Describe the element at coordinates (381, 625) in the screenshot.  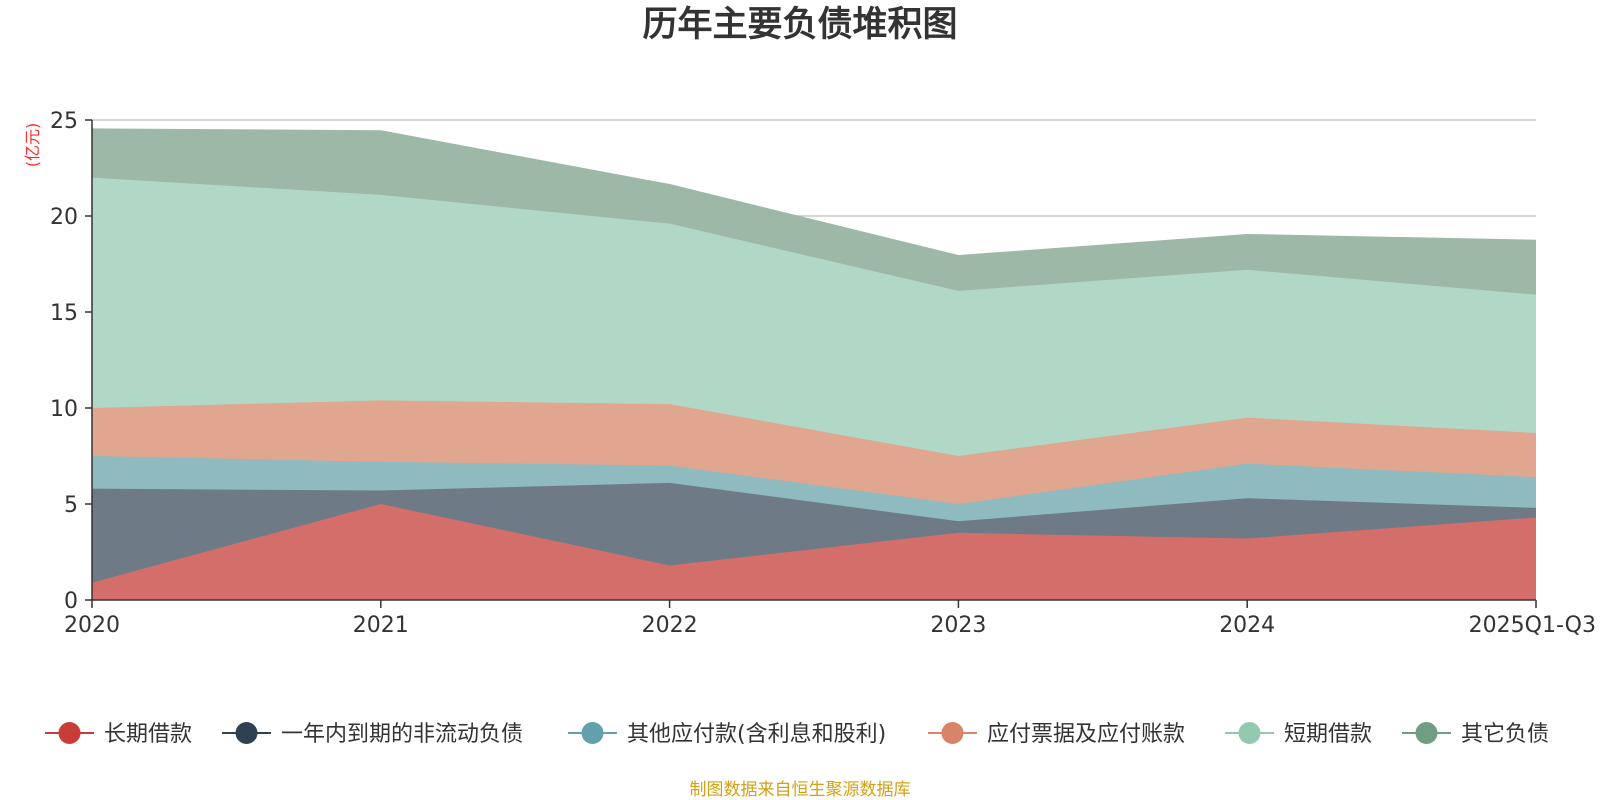
I see `x-tick-label: 2021` at that location.